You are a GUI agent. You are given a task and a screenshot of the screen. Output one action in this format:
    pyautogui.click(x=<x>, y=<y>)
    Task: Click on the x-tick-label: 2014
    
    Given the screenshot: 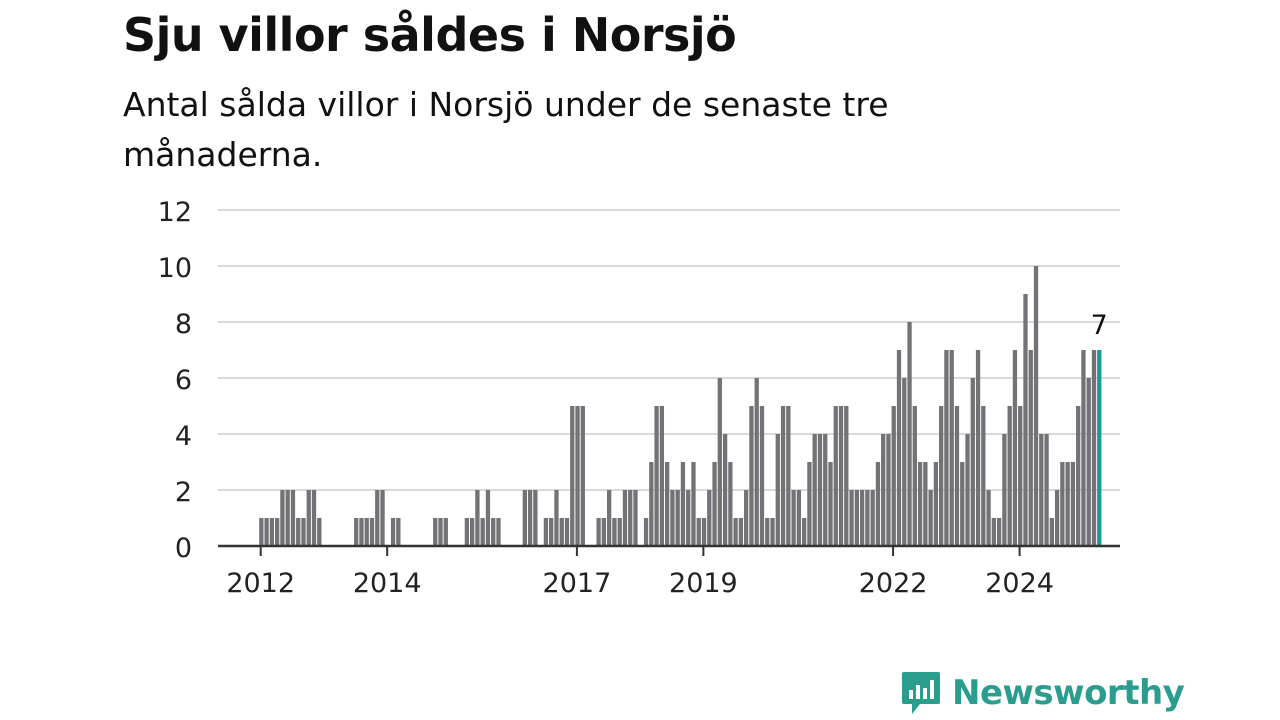 What is the action you would take?
    pyautogui.click(x=387, y=583)
    